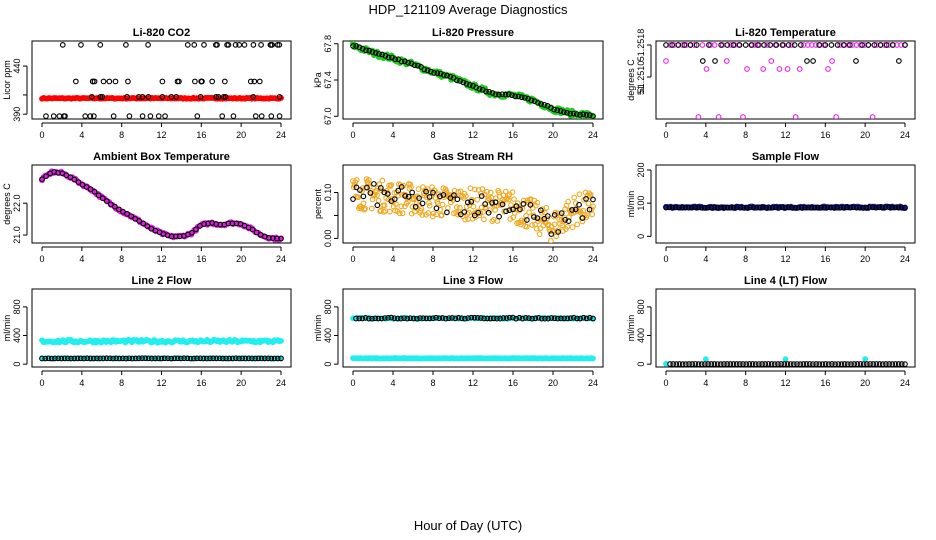 Image resolution: width=936 pixels, height=540 pixels. Describe the element at coordinates (352, 259) in the screenshot. I see `x-tick-label: 0` at that location.